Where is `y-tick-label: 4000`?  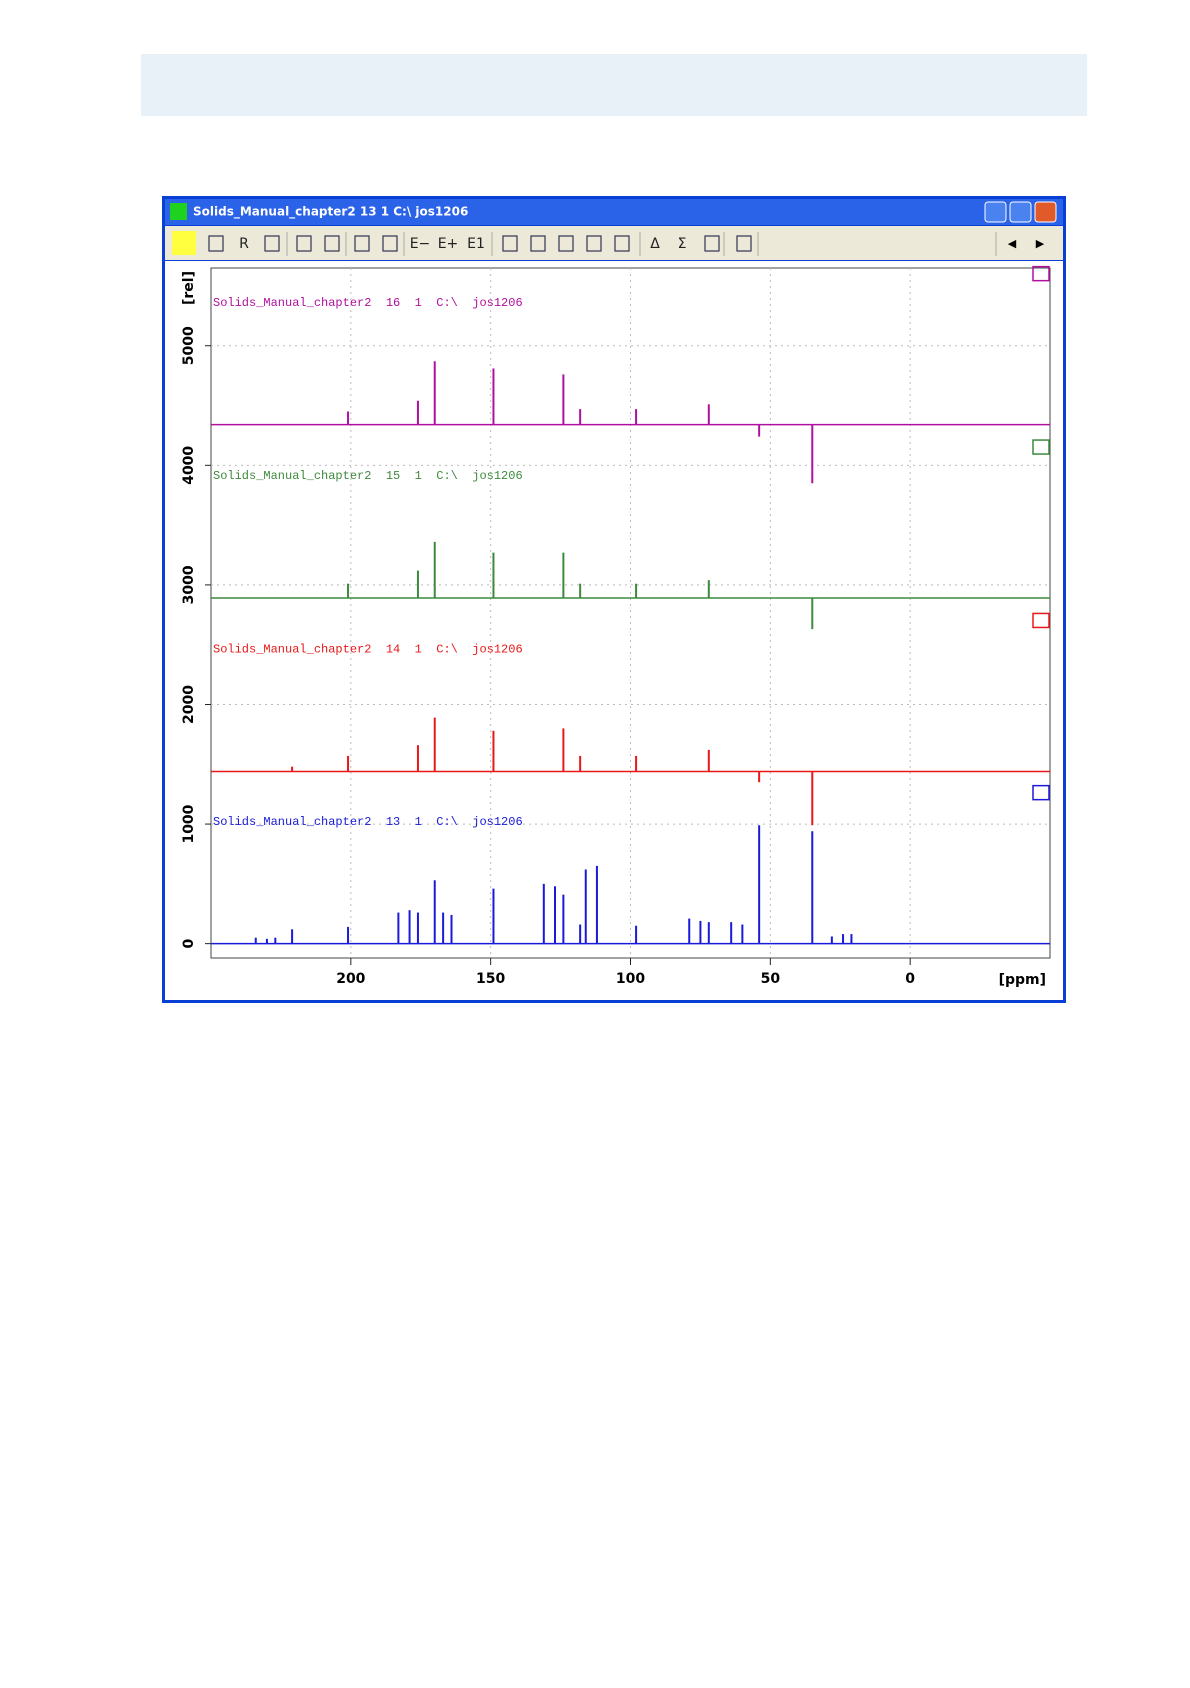
y-tick-label: 4000 is located at coordinates (189, 465).